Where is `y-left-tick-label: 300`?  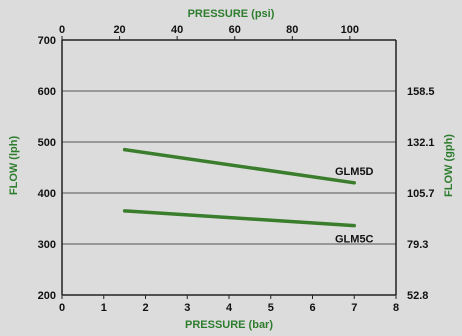 y-left-tick-label: 300 is located at coordinates (47, 245).